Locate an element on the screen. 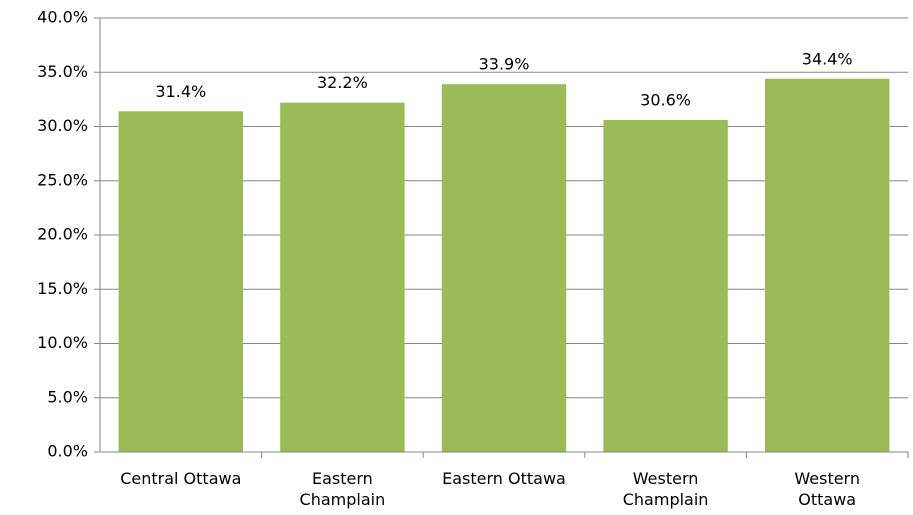 This screenshot has width=913, height=515. y-tick-label: 5.0% is located at coordinates (67, 396).